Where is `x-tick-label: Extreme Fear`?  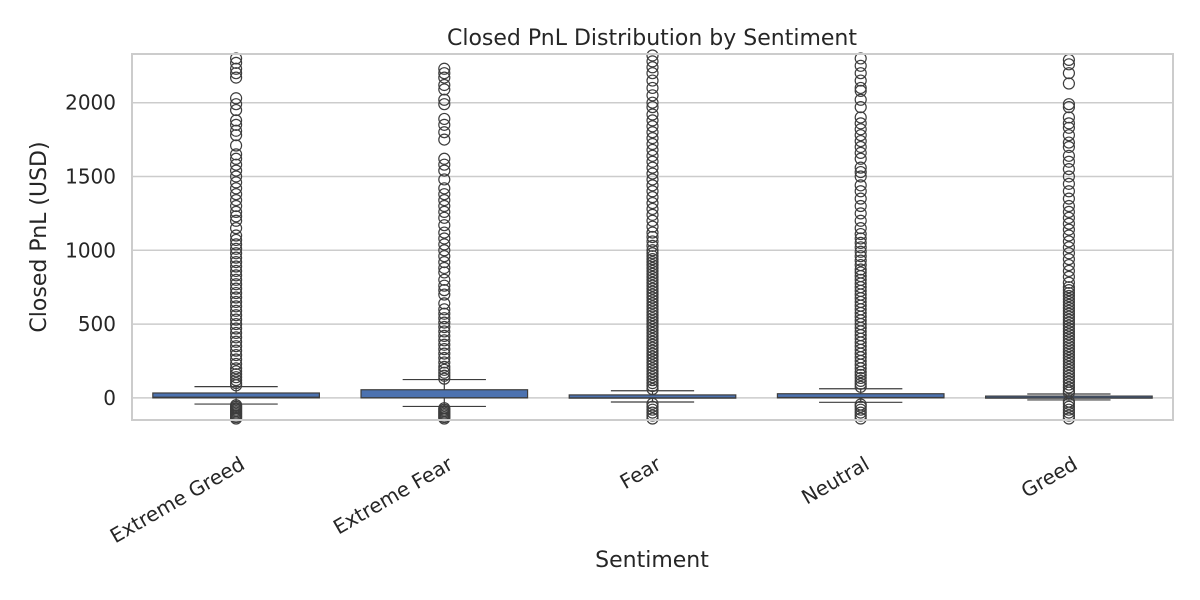
x-tick-label: Extreme Fear is located at coordinates (393, 495).